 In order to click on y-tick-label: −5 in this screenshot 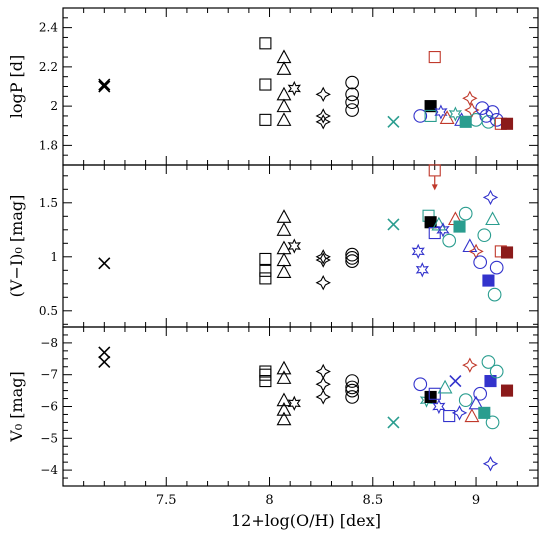, I will do `click(49, 438)`.